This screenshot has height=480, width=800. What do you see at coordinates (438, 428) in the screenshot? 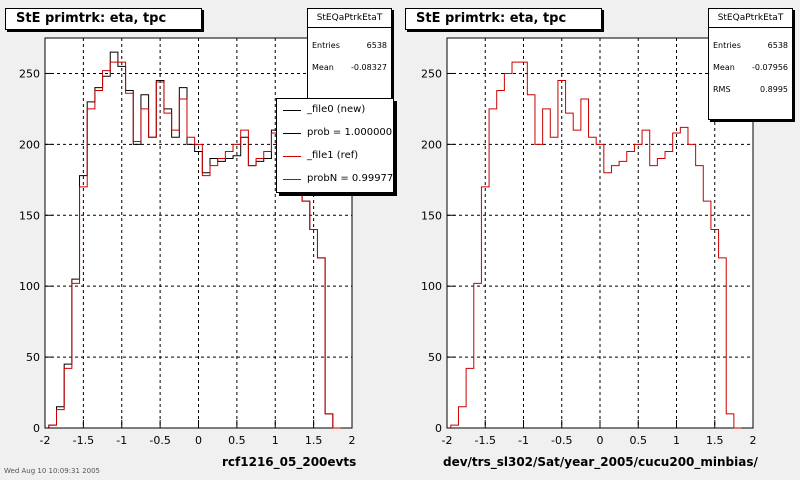
I see `right-y-tick-label: 0` at bounding box center [438, 428].